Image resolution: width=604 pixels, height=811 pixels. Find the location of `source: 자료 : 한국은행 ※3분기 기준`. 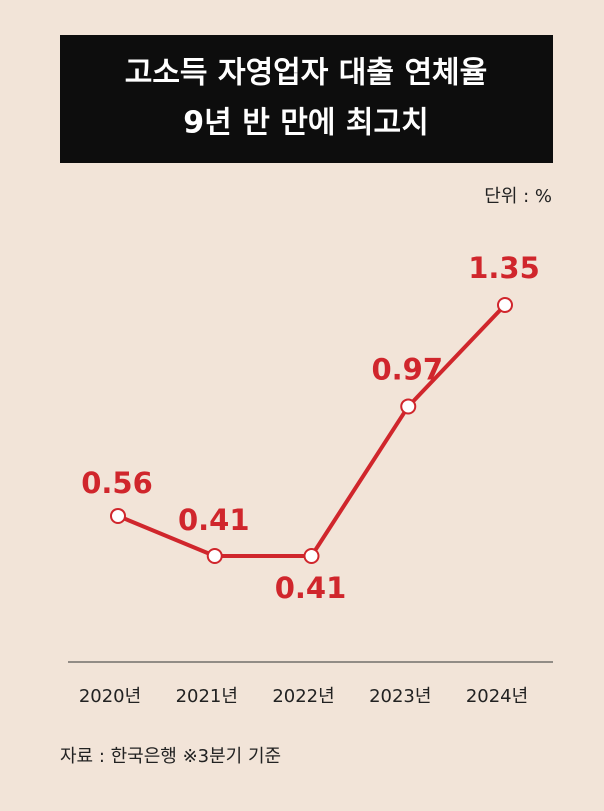

source: 자료 : 한국은행 ※3분기 기준 is located at coordinates (170, 756).